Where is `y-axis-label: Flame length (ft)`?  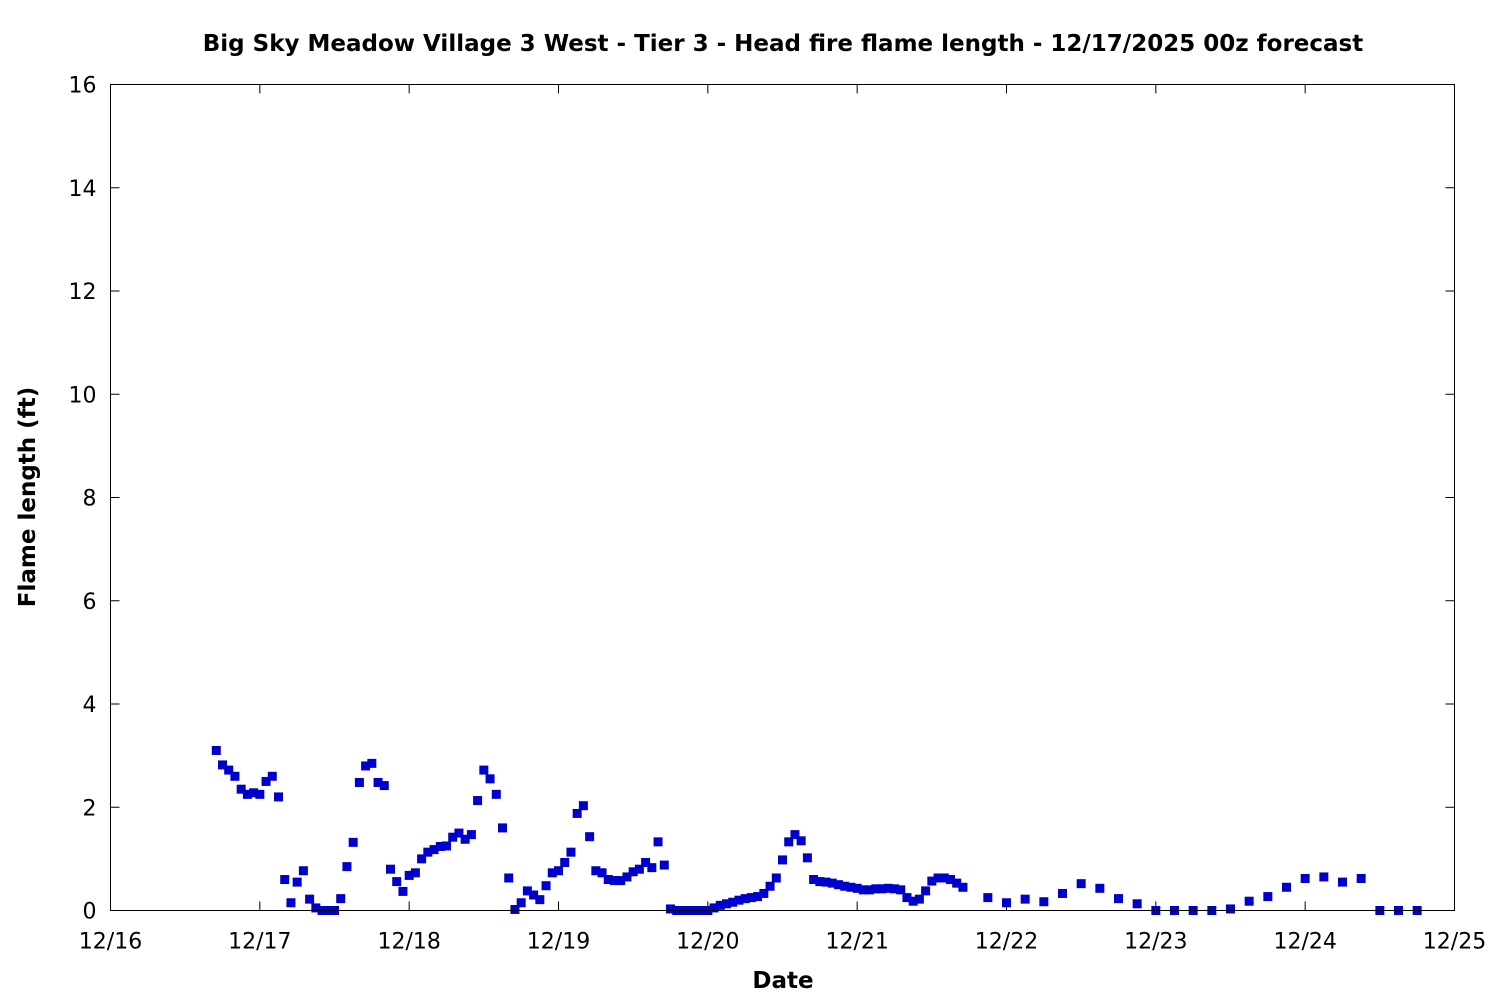 y-axis-label: Flame length (ft) is located at coordinates (28, 497).